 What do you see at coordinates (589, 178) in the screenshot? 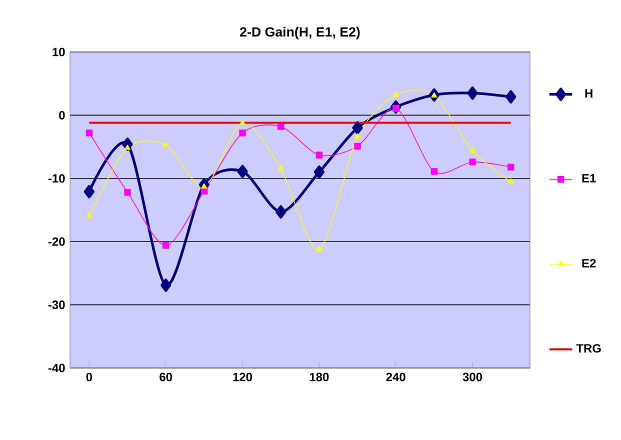
I see `legend-label: E1` at bounding box center [589, 178].